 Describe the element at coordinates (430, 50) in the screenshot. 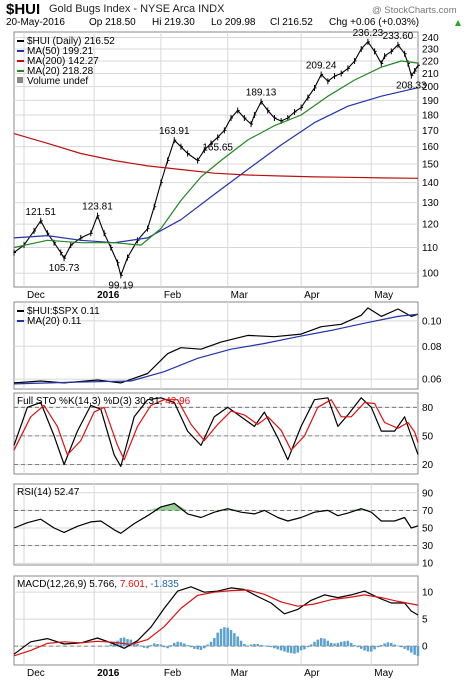

I see `price-ytick-label: 230` at that location.